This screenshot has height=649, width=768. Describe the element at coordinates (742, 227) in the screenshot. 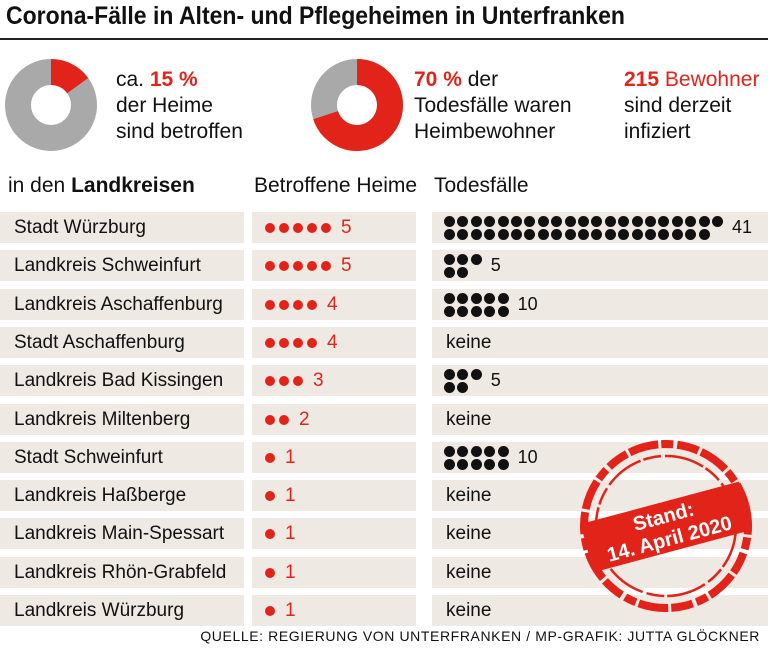

I see `todesfaelle-value: 41` at that location.